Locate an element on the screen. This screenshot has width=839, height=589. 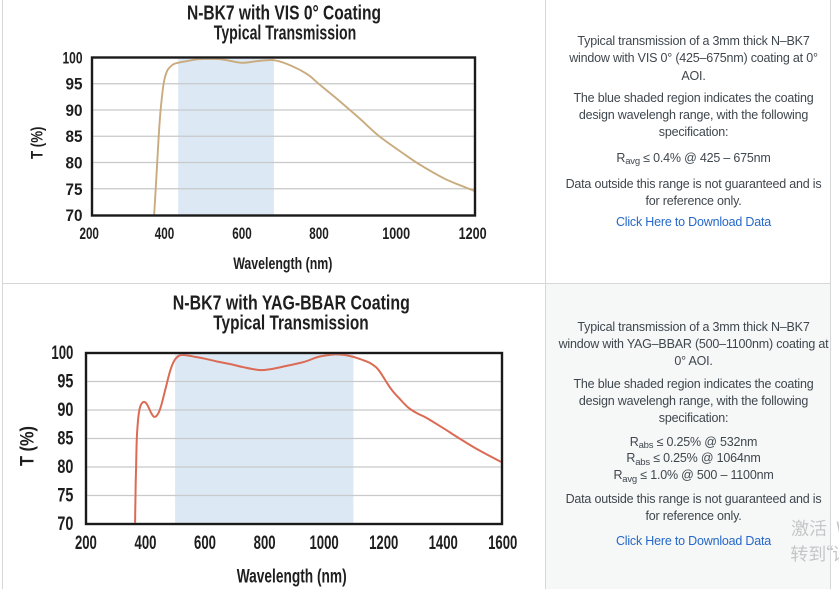
svg-text: N-BK7 with YAG-BBAR Coating is located at coordinates (291, 304).